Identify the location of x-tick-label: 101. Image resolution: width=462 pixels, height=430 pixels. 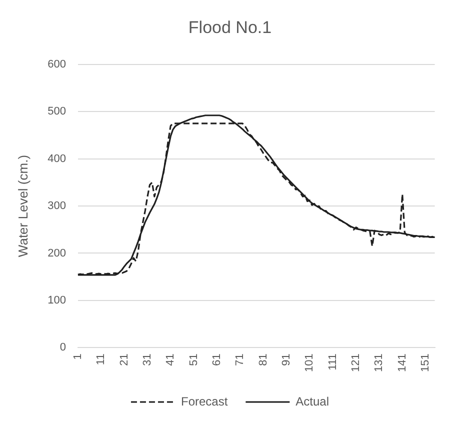
(310, 363).